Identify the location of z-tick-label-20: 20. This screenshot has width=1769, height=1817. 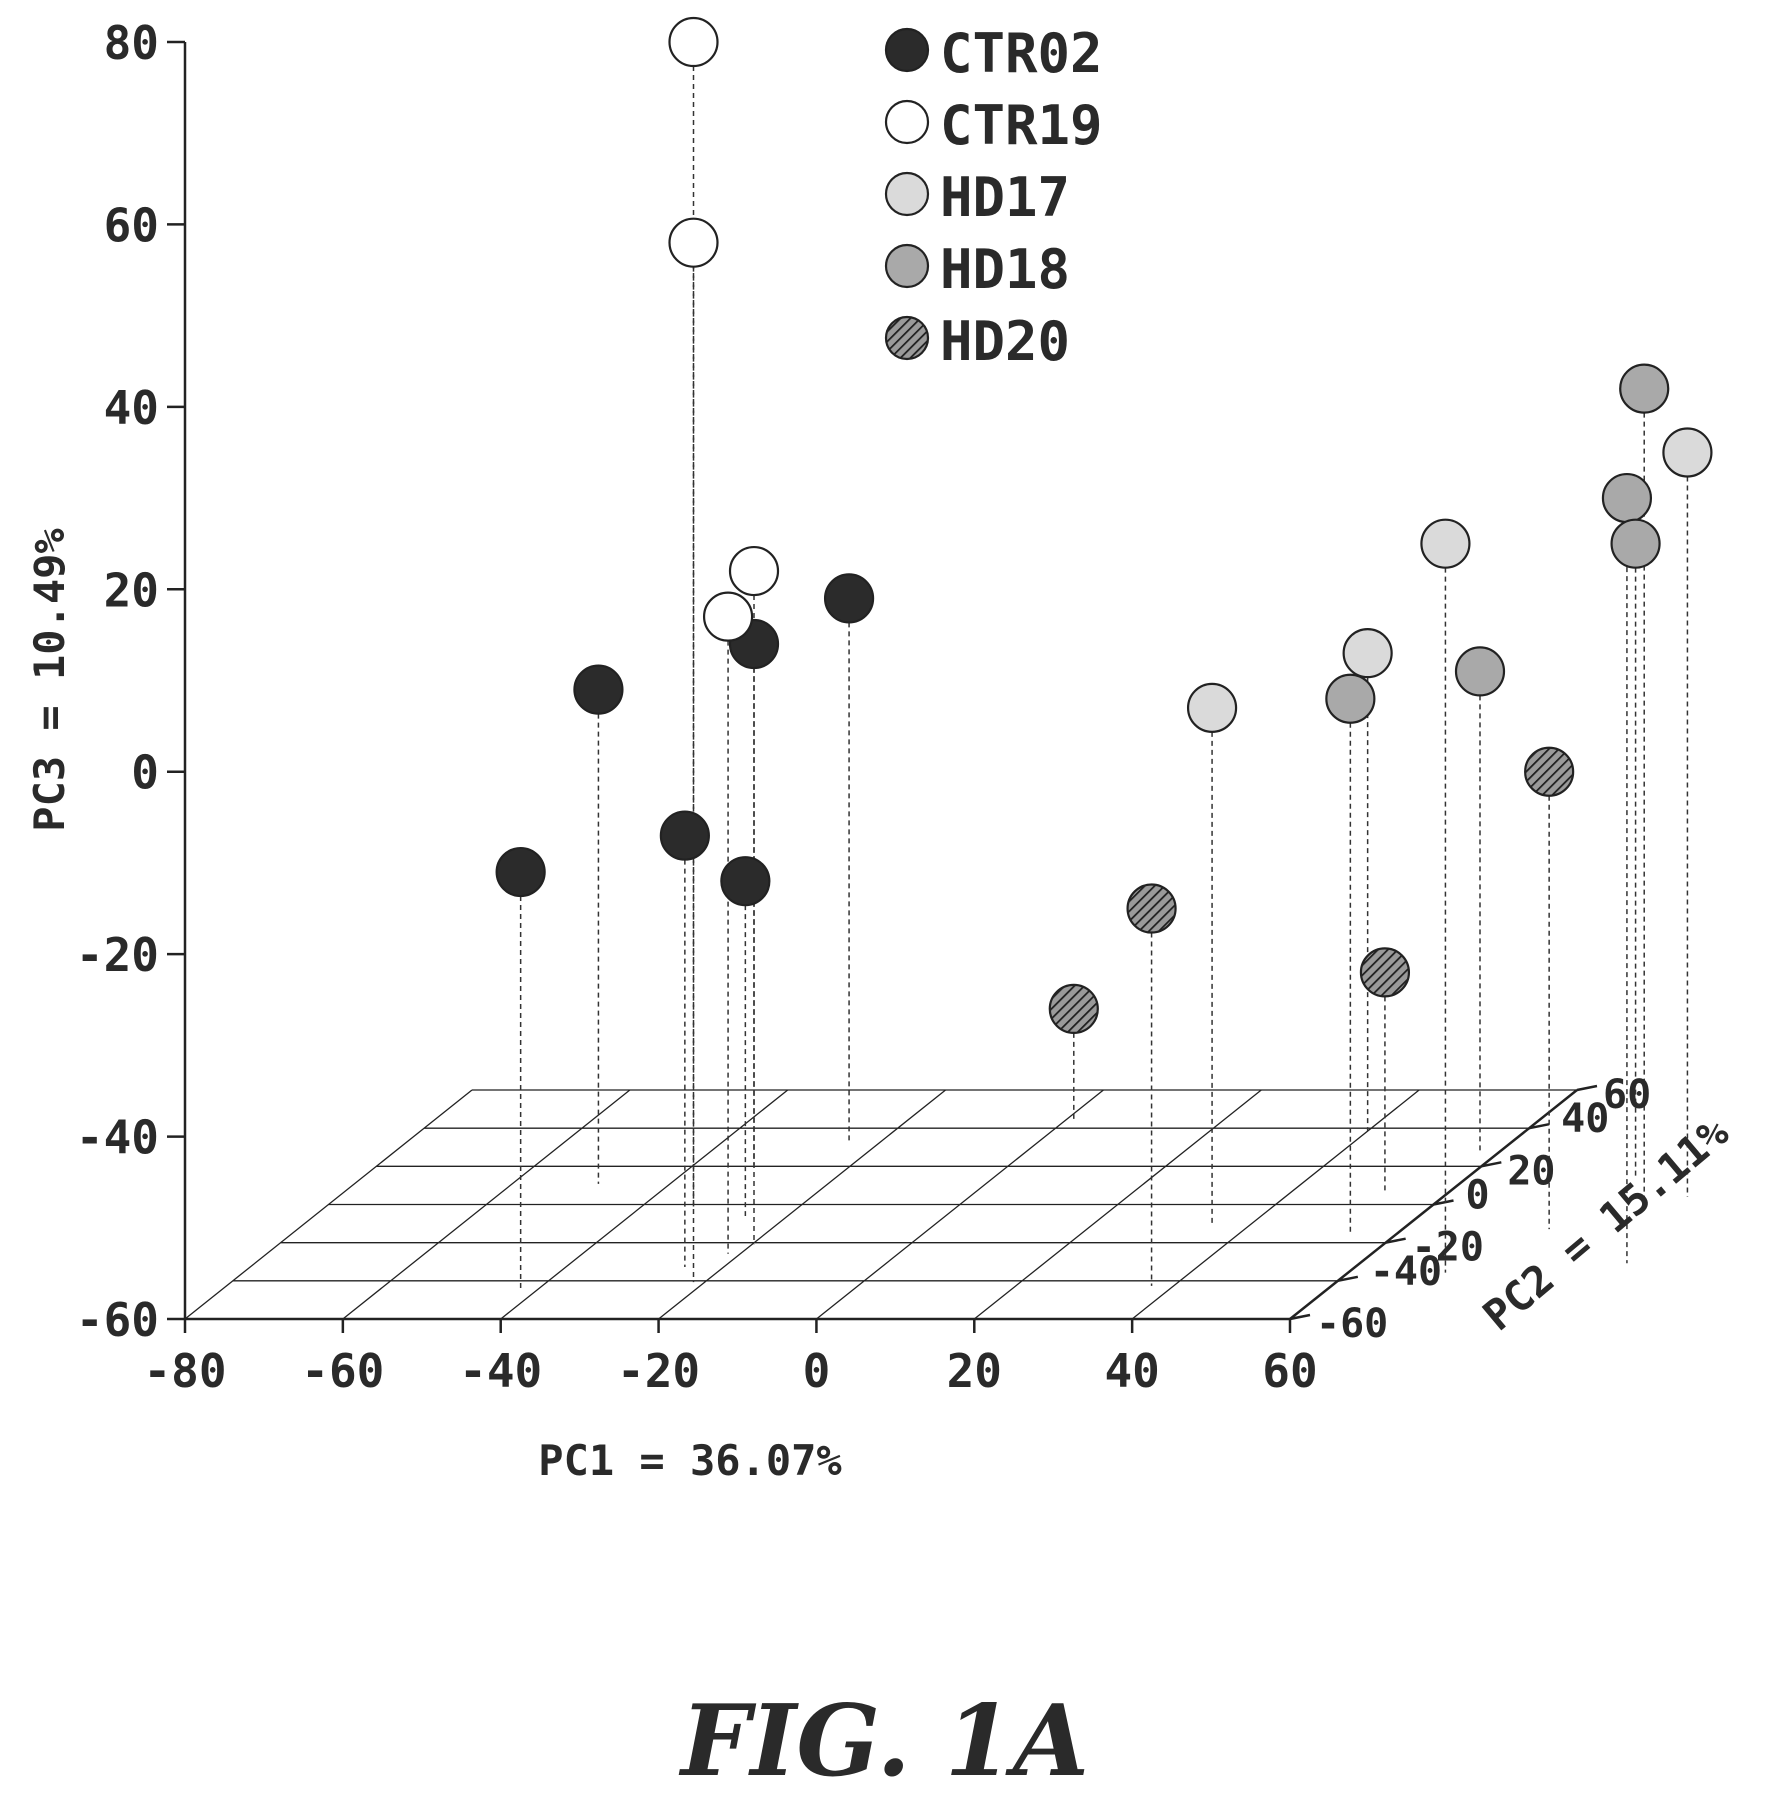
(131, 590).